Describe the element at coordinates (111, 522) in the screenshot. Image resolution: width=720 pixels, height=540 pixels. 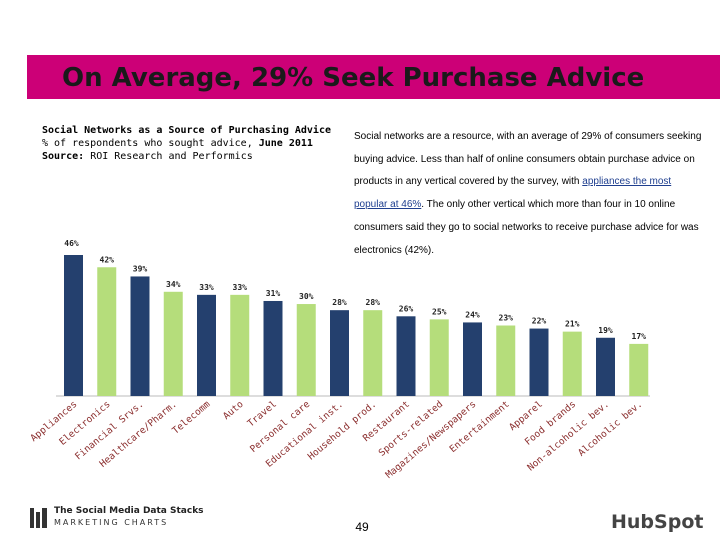
I see `footer-brand: MARKETING CHARTS` at that location.